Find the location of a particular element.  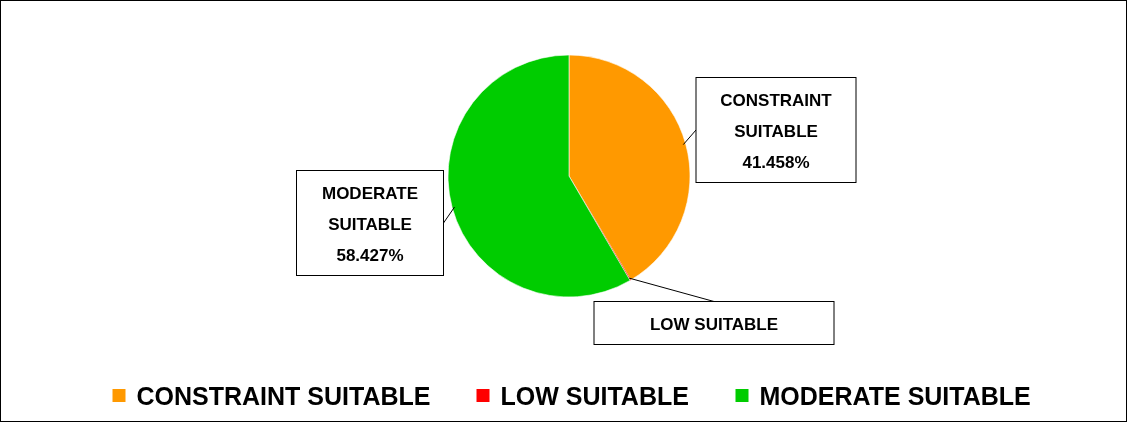

slice-label: CONSTRAINT SUITABLE is located at coordinates (776, 115).